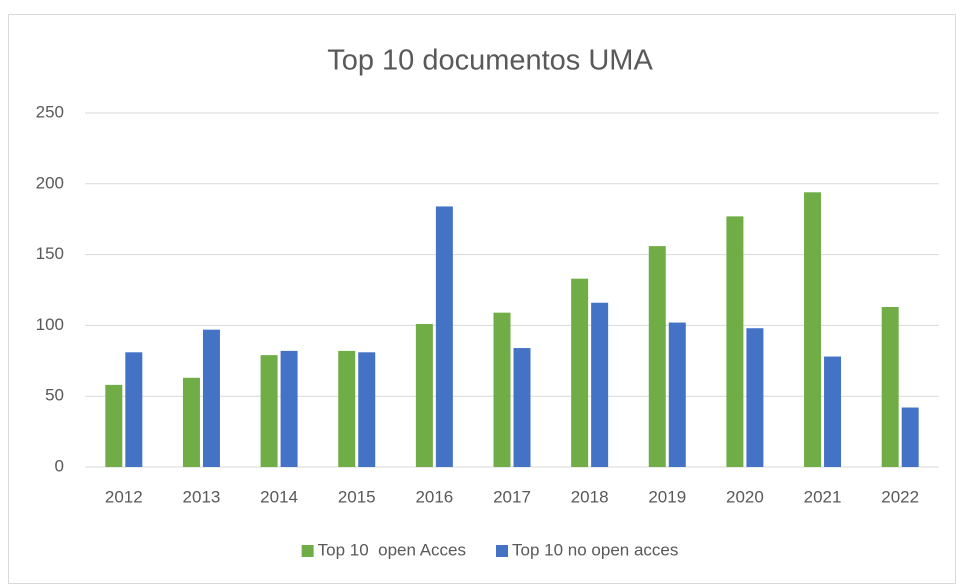  What do you see at coordinates (54, 395) in the screenshot?
I see `y-tick-label: 50` at bounding box center [54, 395].